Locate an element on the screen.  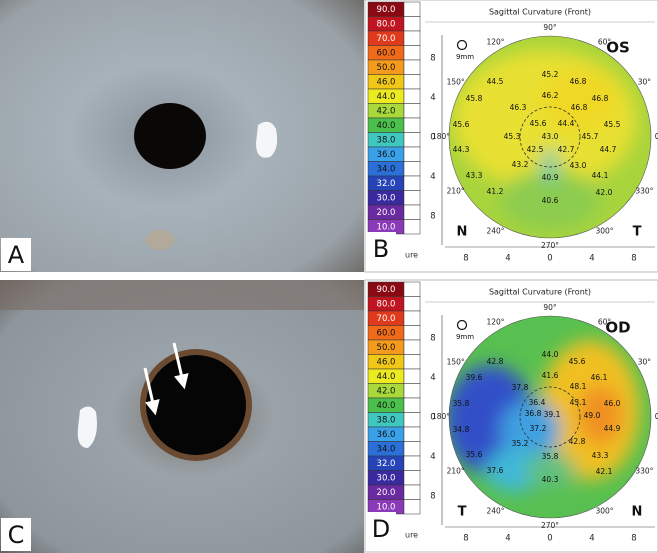
curvature-reading: 44.5 is located at coordinates (495, 81).